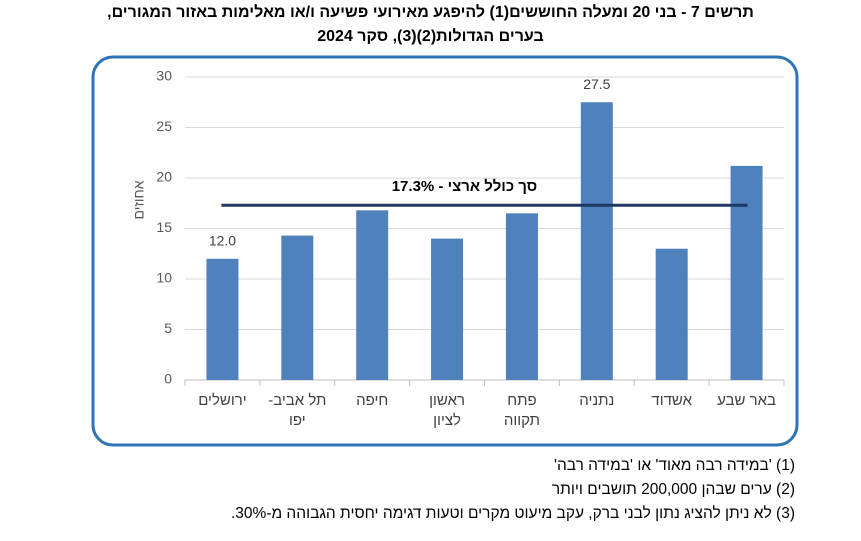 Image resolution: width=861 pixels, height=541 pixels. I want to click on x-tick-label: פתח, so click(521, 400).